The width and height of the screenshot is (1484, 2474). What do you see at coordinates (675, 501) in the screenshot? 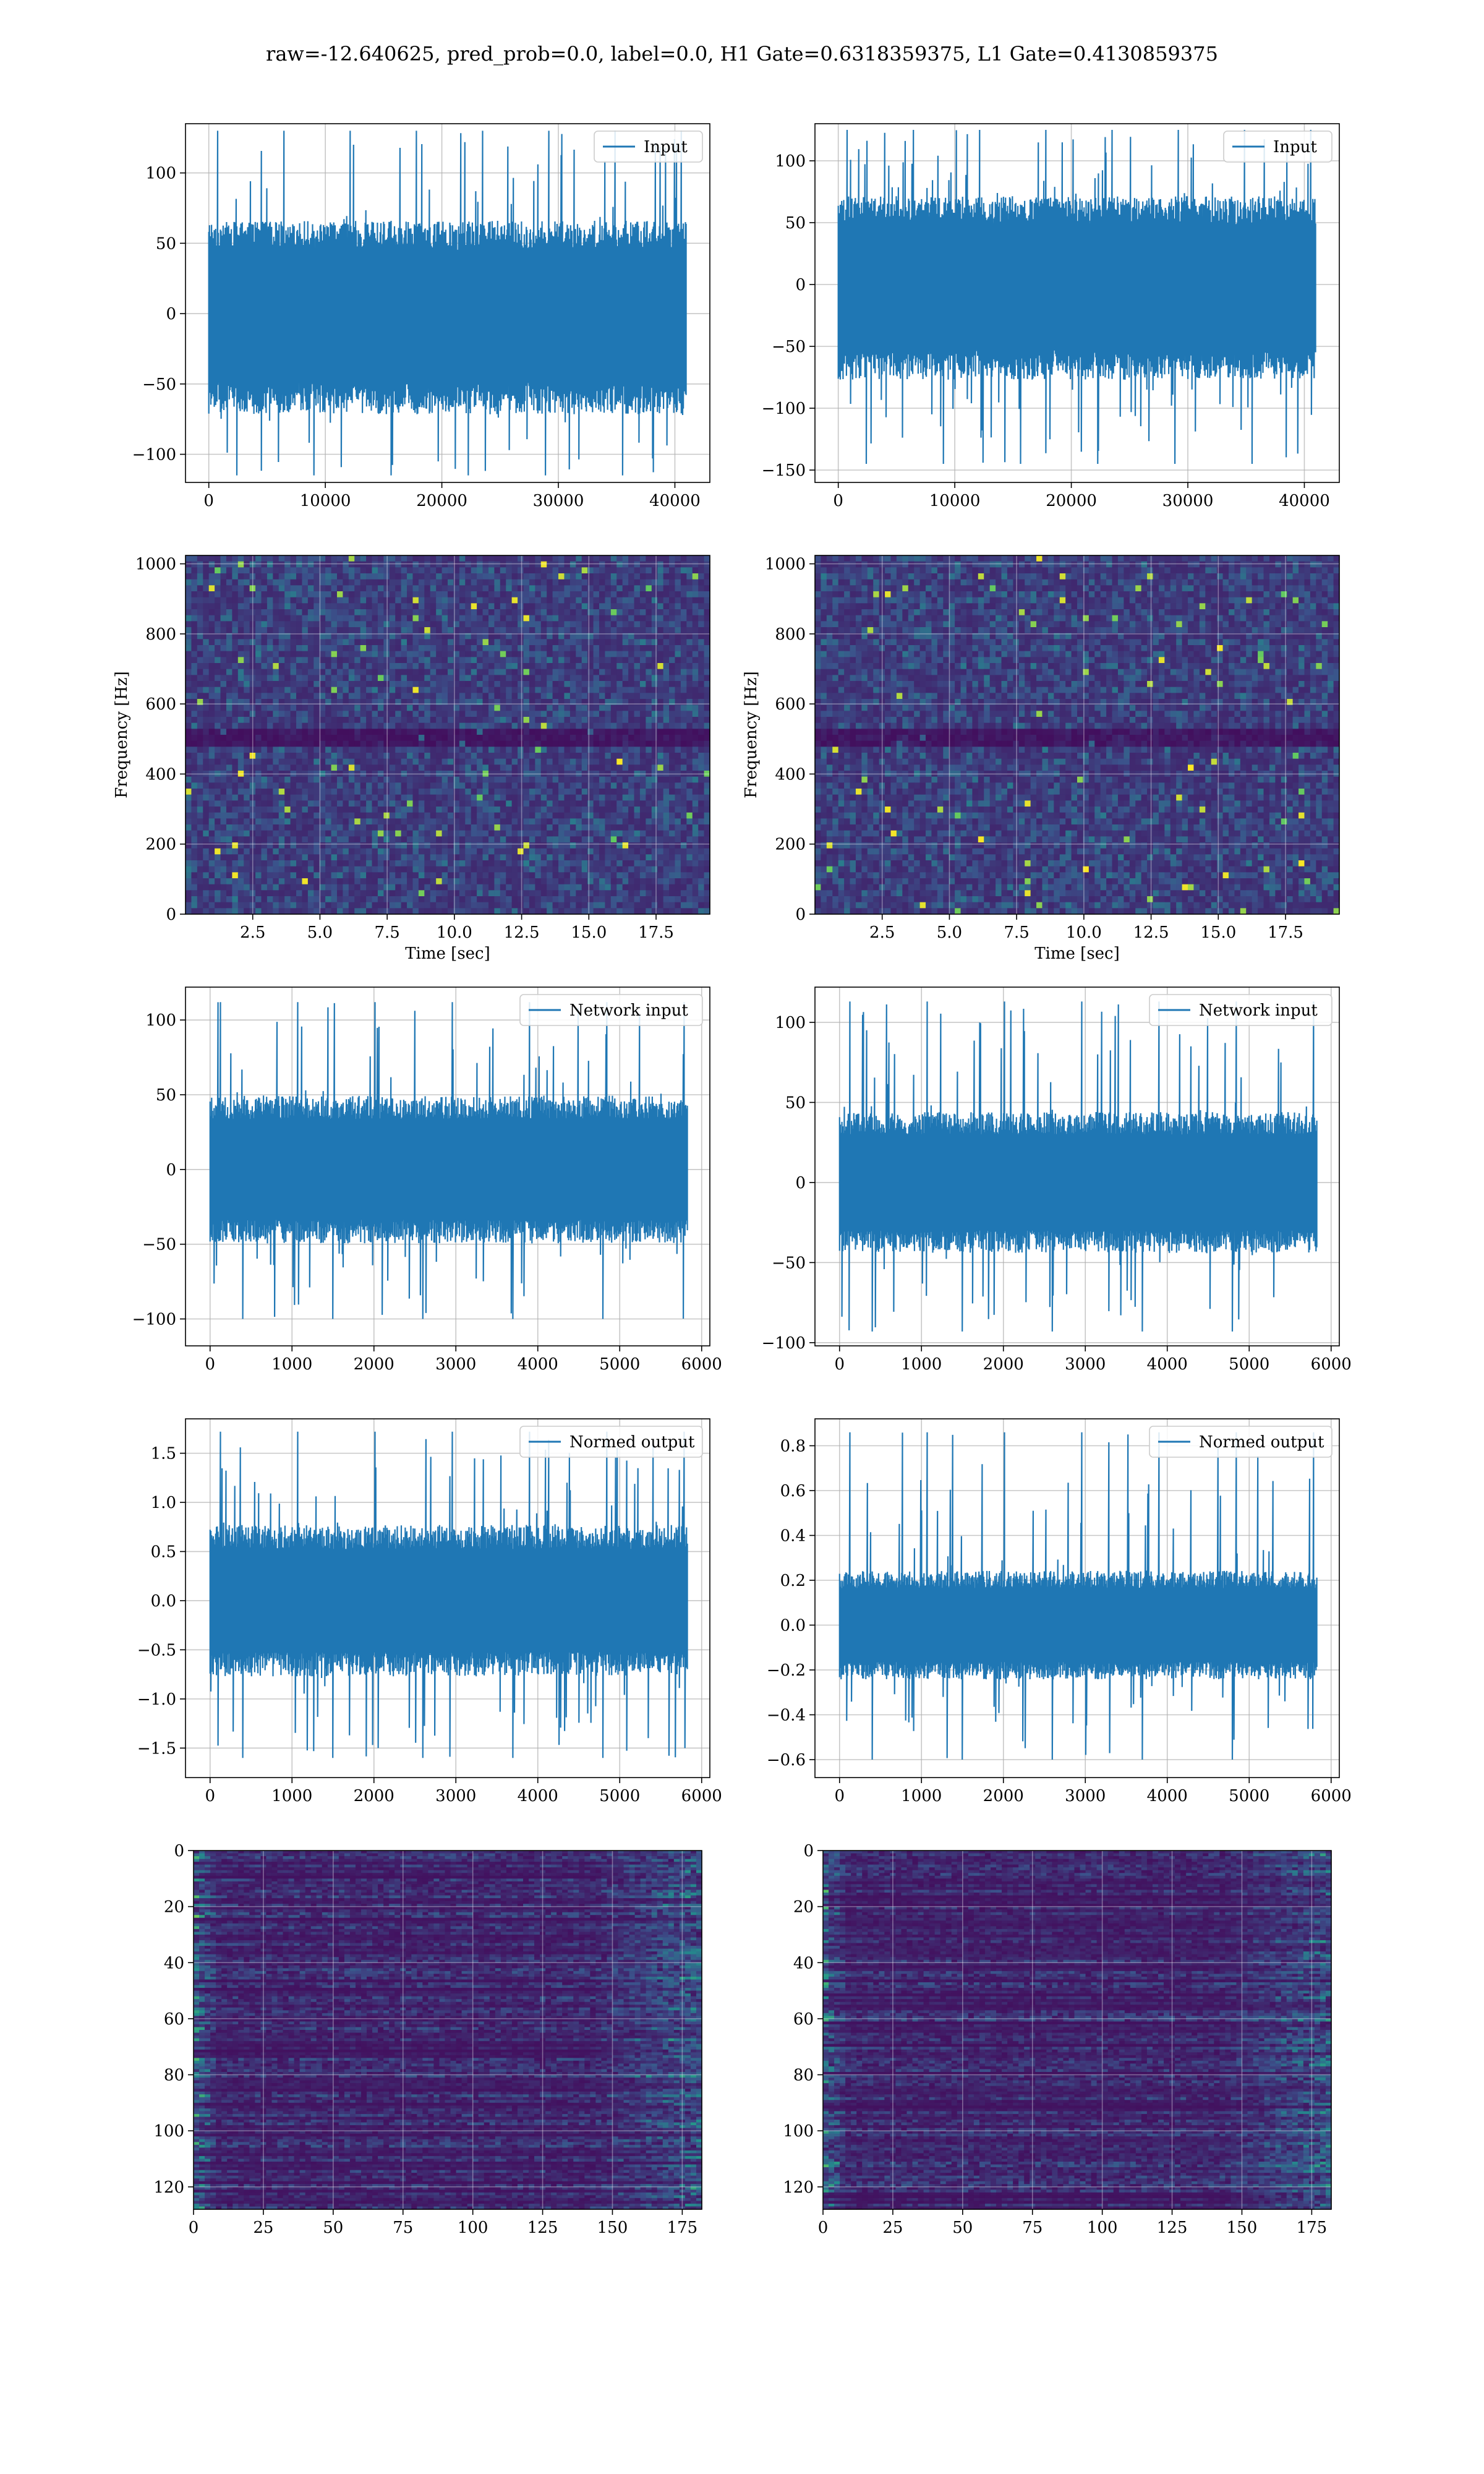
I see `x-tick-label: 40000` at bounding box center [675, 501].